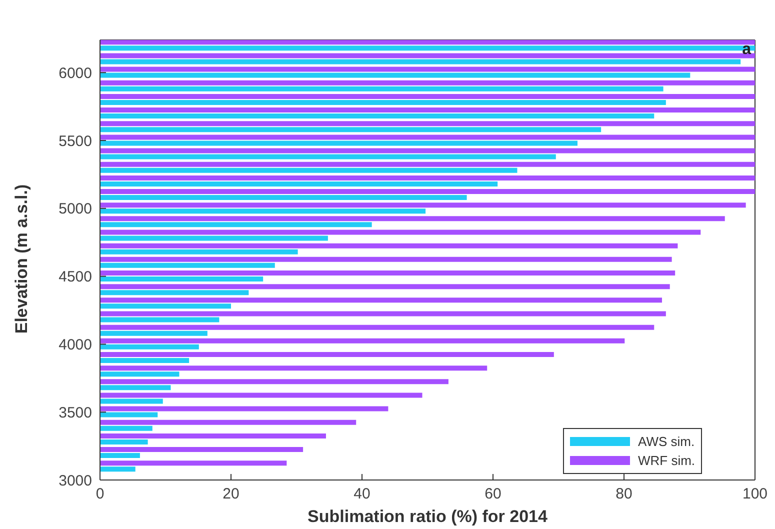 The image size is (775, 529). I want to click on legend-label: WRF sim., so click(667, 460).